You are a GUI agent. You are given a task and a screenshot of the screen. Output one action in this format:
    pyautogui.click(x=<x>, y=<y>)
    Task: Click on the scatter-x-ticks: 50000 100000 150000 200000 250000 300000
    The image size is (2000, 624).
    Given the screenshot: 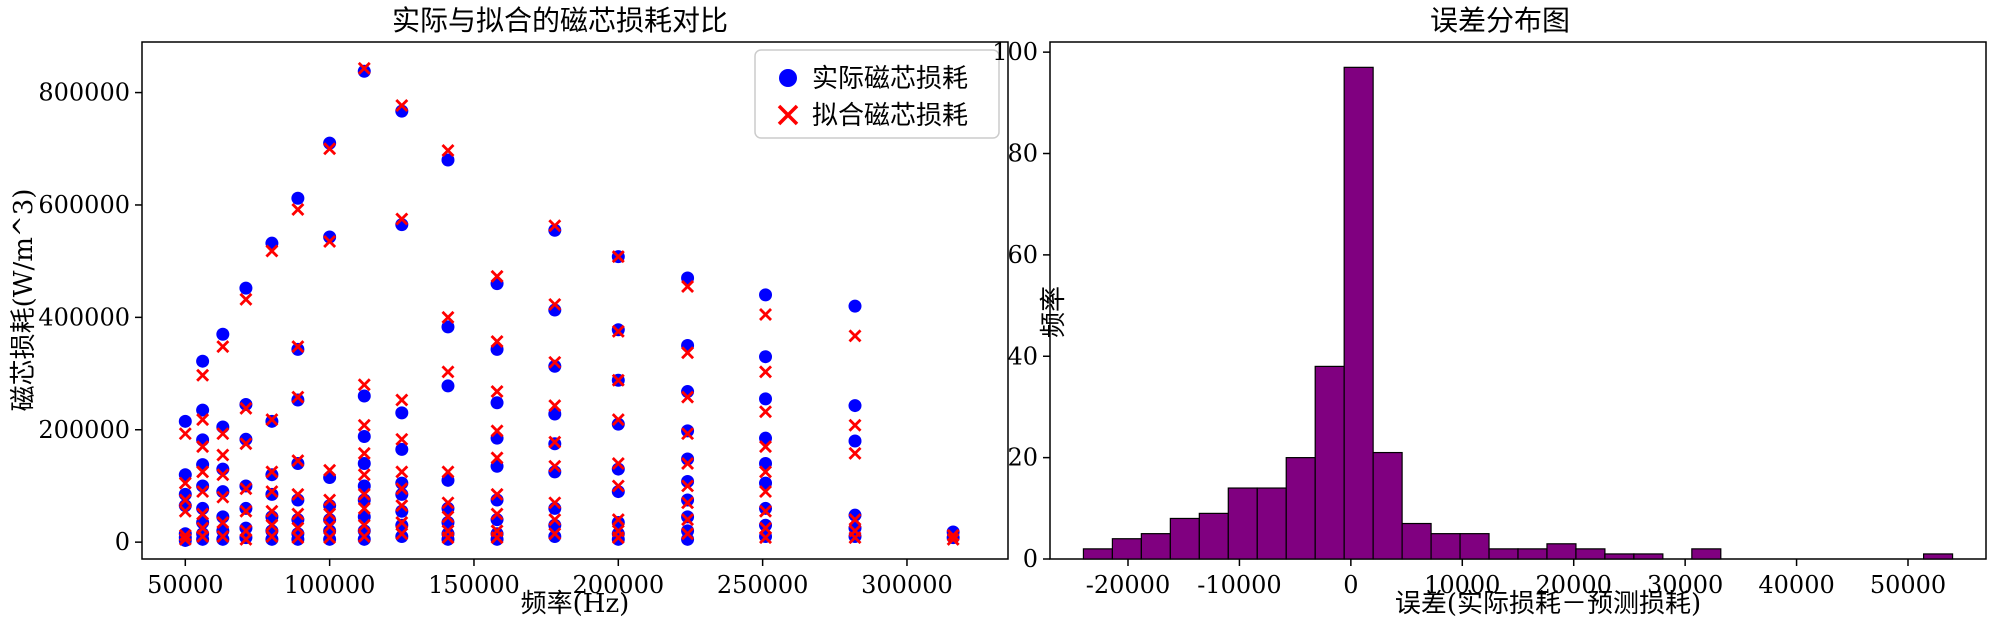 What is the action you would take?
    pyautogui.click(x=550, y=579)
    